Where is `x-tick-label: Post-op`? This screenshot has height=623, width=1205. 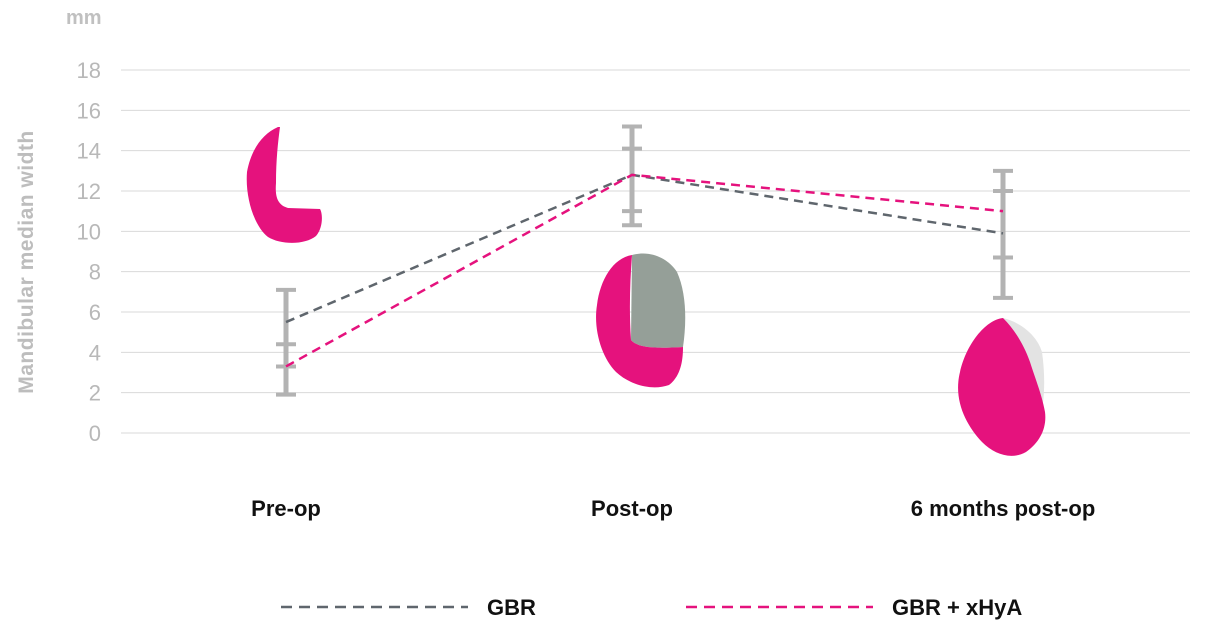
x-tick-label: Post-op is located at coordinates (632, 508).